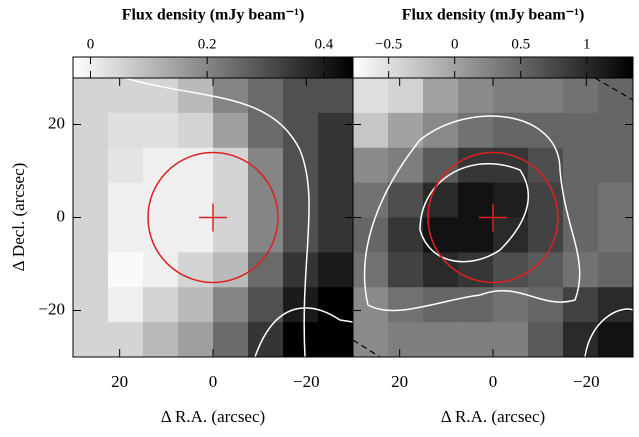 This screenshot has width=639, height=437. What do you see at coordinates (323, 44) in the screenshot?
I see `colorbar-tick-label: 0.4` at bounding box center [323, 44].